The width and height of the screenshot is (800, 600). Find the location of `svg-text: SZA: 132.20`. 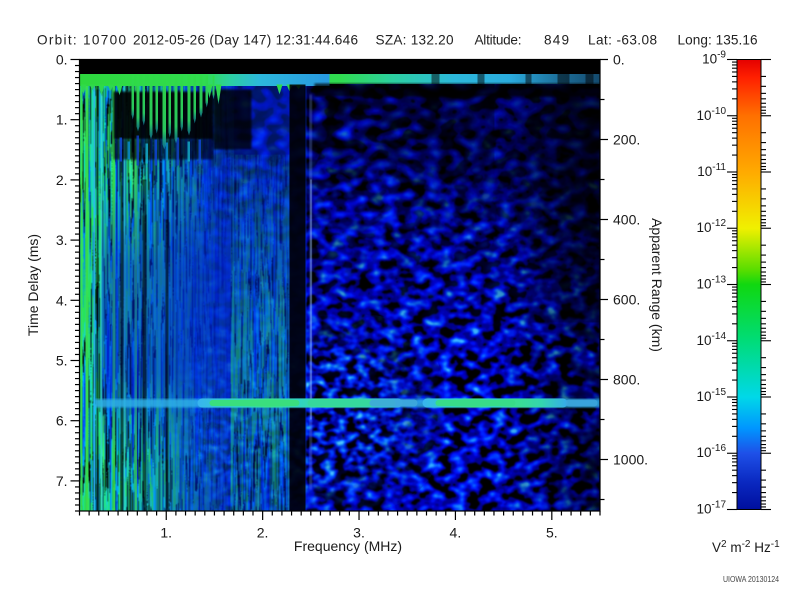

svg-text: SZA: 132.20 is located at coordinates (415, 40).